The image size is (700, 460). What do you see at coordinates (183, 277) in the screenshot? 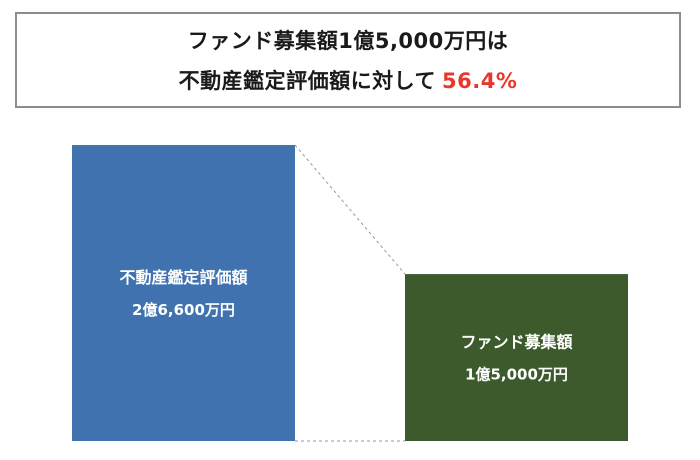
I see `bar-category-label-appraisal: 不動産鑑定評価額` at bounding box center [183, 277].